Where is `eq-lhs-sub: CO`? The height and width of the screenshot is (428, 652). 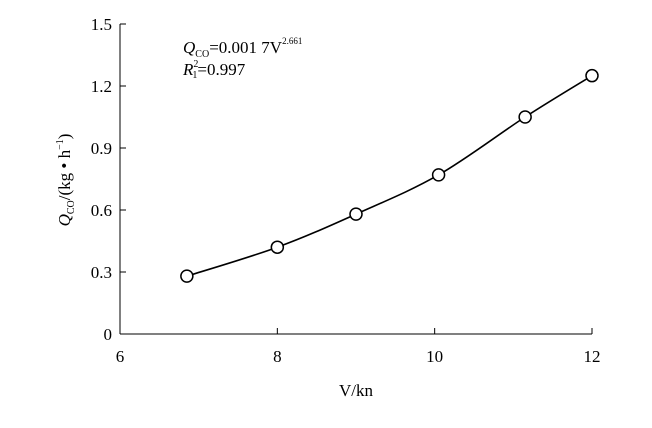
eq-lhs-sub: CO is located at coordinates (202, 54).